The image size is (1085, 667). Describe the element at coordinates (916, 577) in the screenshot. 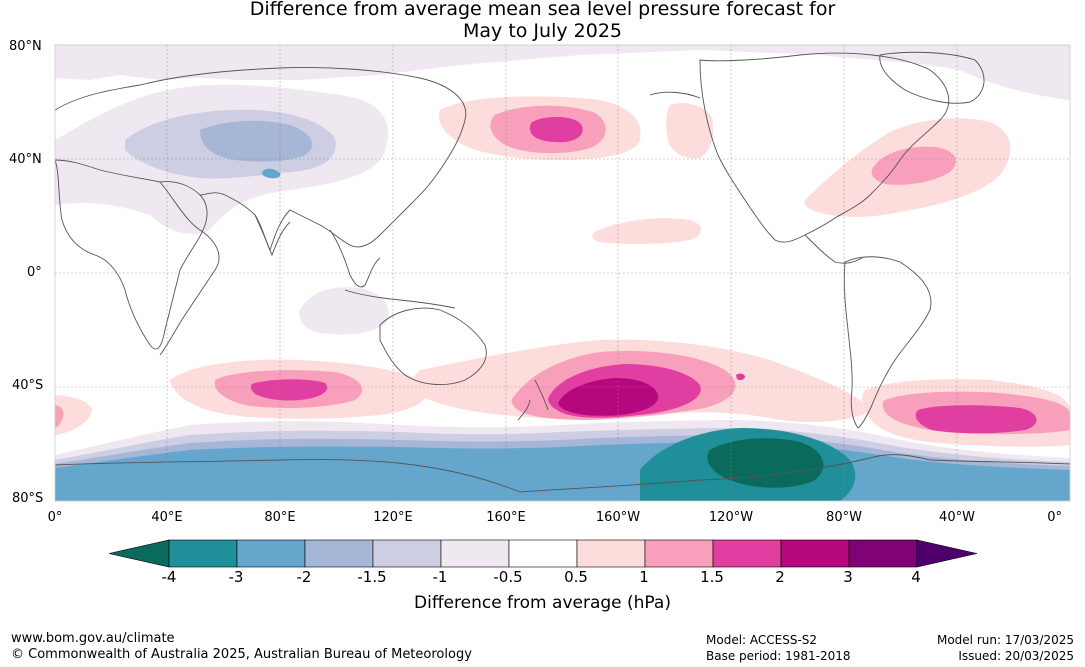

I see `colorbar-tick: 4` at that location.